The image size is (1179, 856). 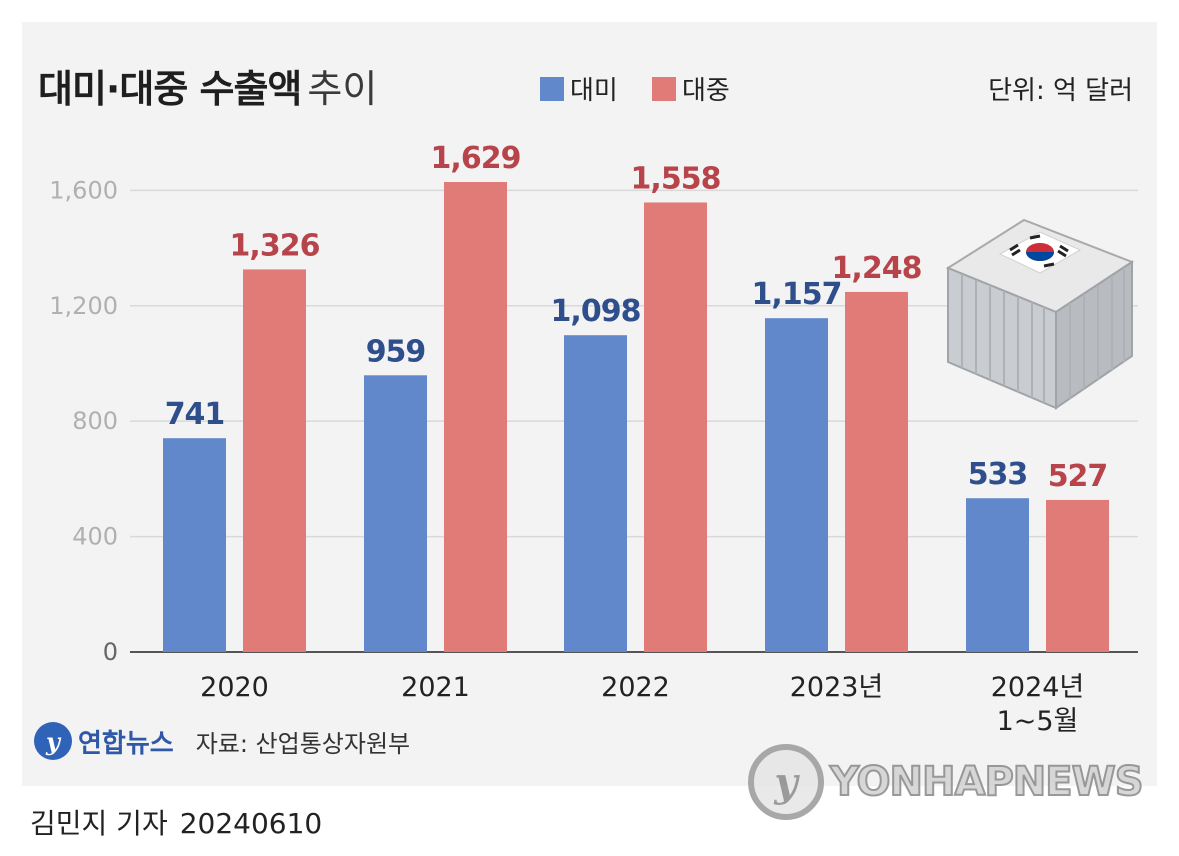 What do you see at coordinates (275, 245) in the screenshot?
I see `data-label: 1,326` at bounding box center [275, 245].